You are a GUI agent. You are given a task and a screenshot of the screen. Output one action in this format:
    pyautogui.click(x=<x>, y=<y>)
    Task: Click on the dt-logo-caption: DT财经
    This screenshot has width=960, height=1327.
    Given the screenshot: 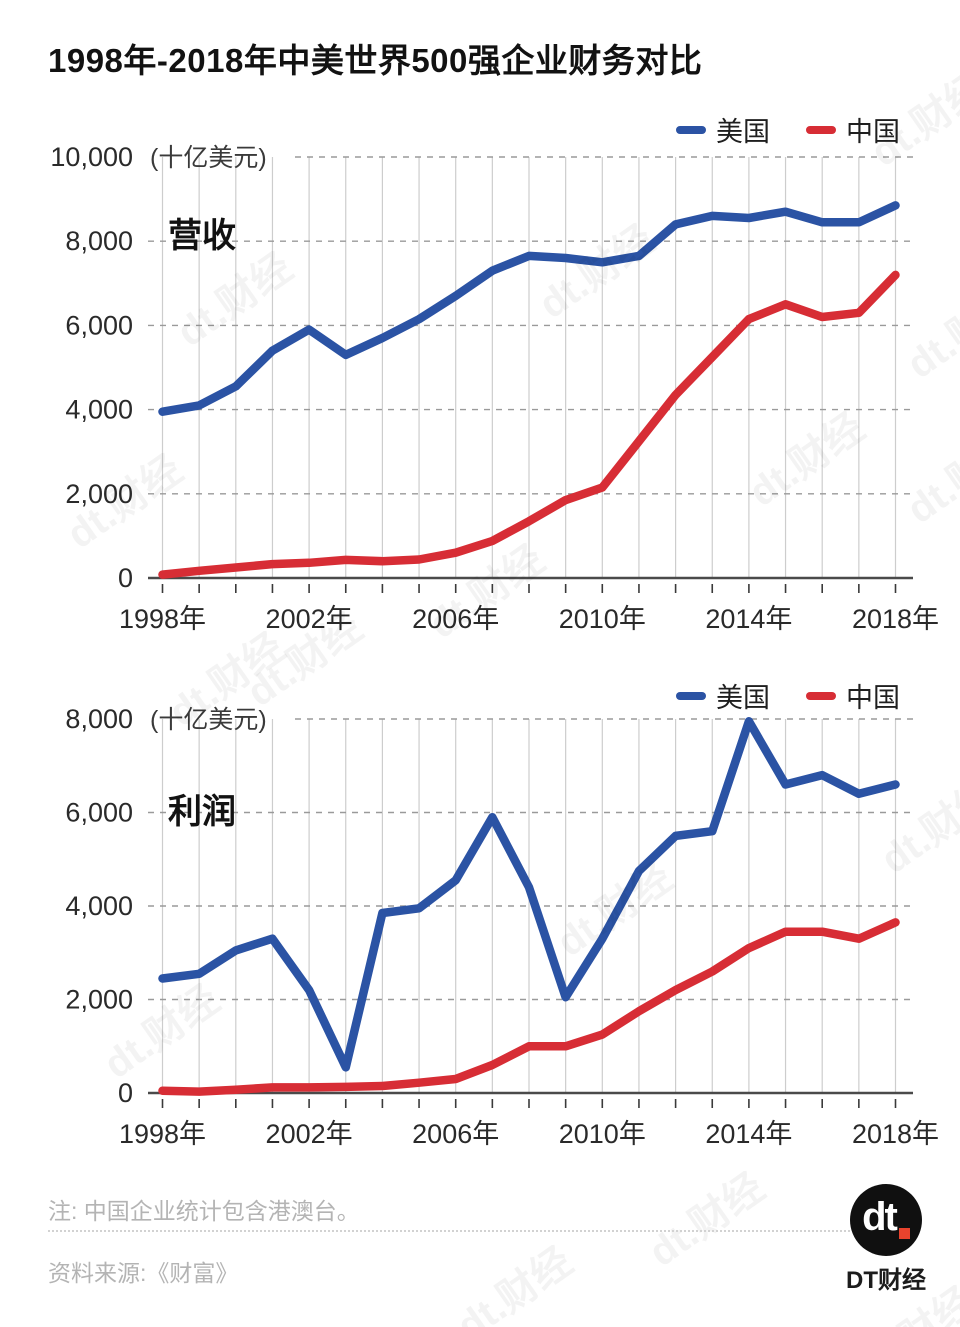 What is the action you would take?
    pyautogui.click(x=886, y=1280)
    